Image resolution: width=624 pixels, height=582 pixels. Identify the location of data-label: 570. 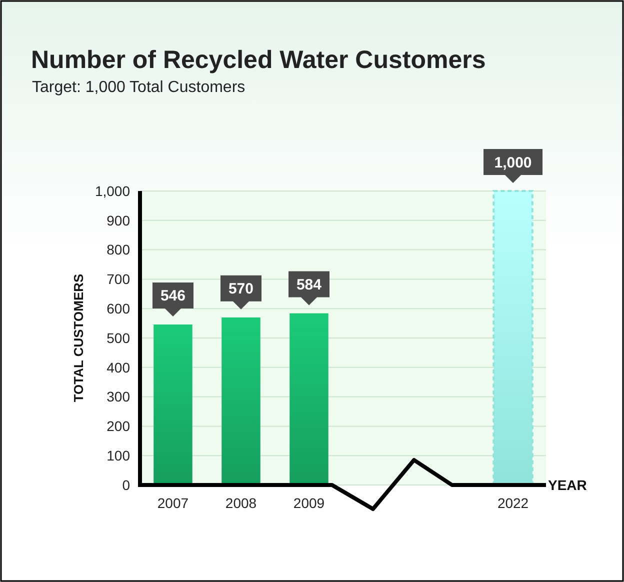
(241, 289).